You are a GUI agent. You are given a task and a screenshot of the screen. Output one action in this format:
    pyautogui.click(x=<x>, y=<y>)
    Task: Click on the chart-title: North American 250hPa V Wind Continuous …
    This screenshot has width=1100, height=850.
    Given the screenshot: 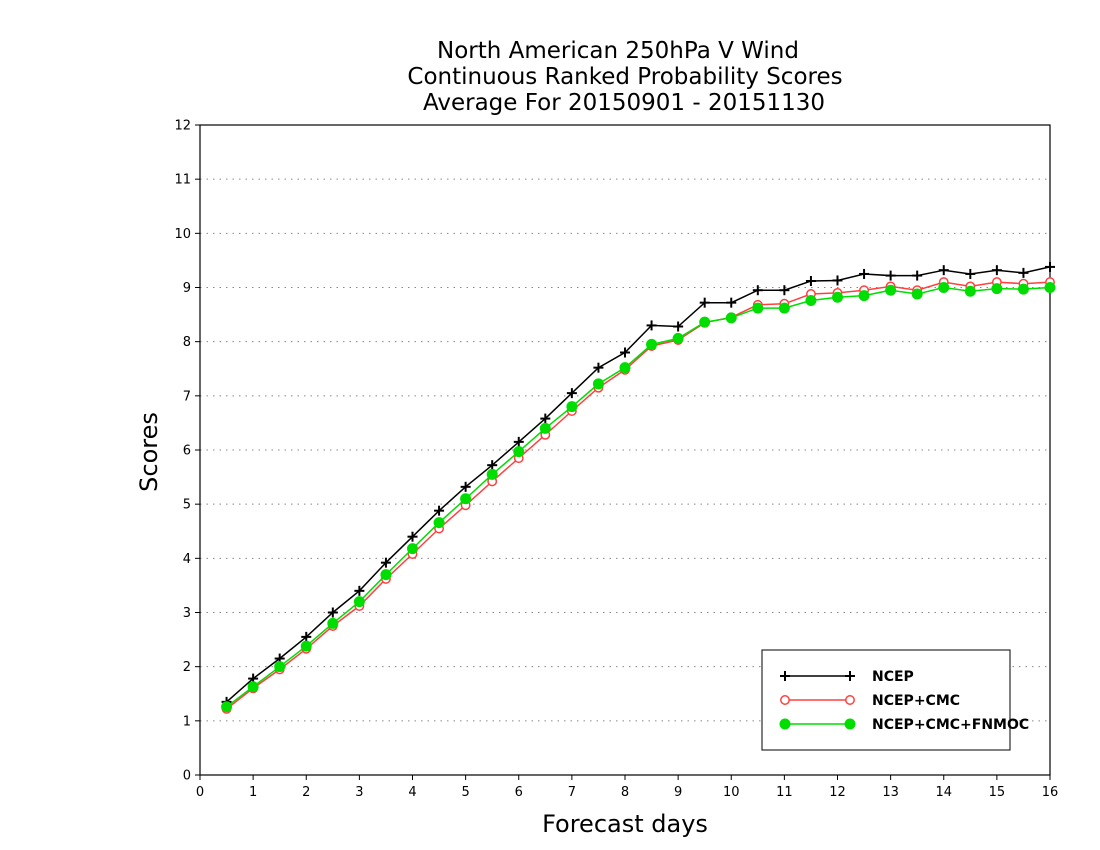 What is the action you would take?
    pyautogui.click(x=624, y=77)
    